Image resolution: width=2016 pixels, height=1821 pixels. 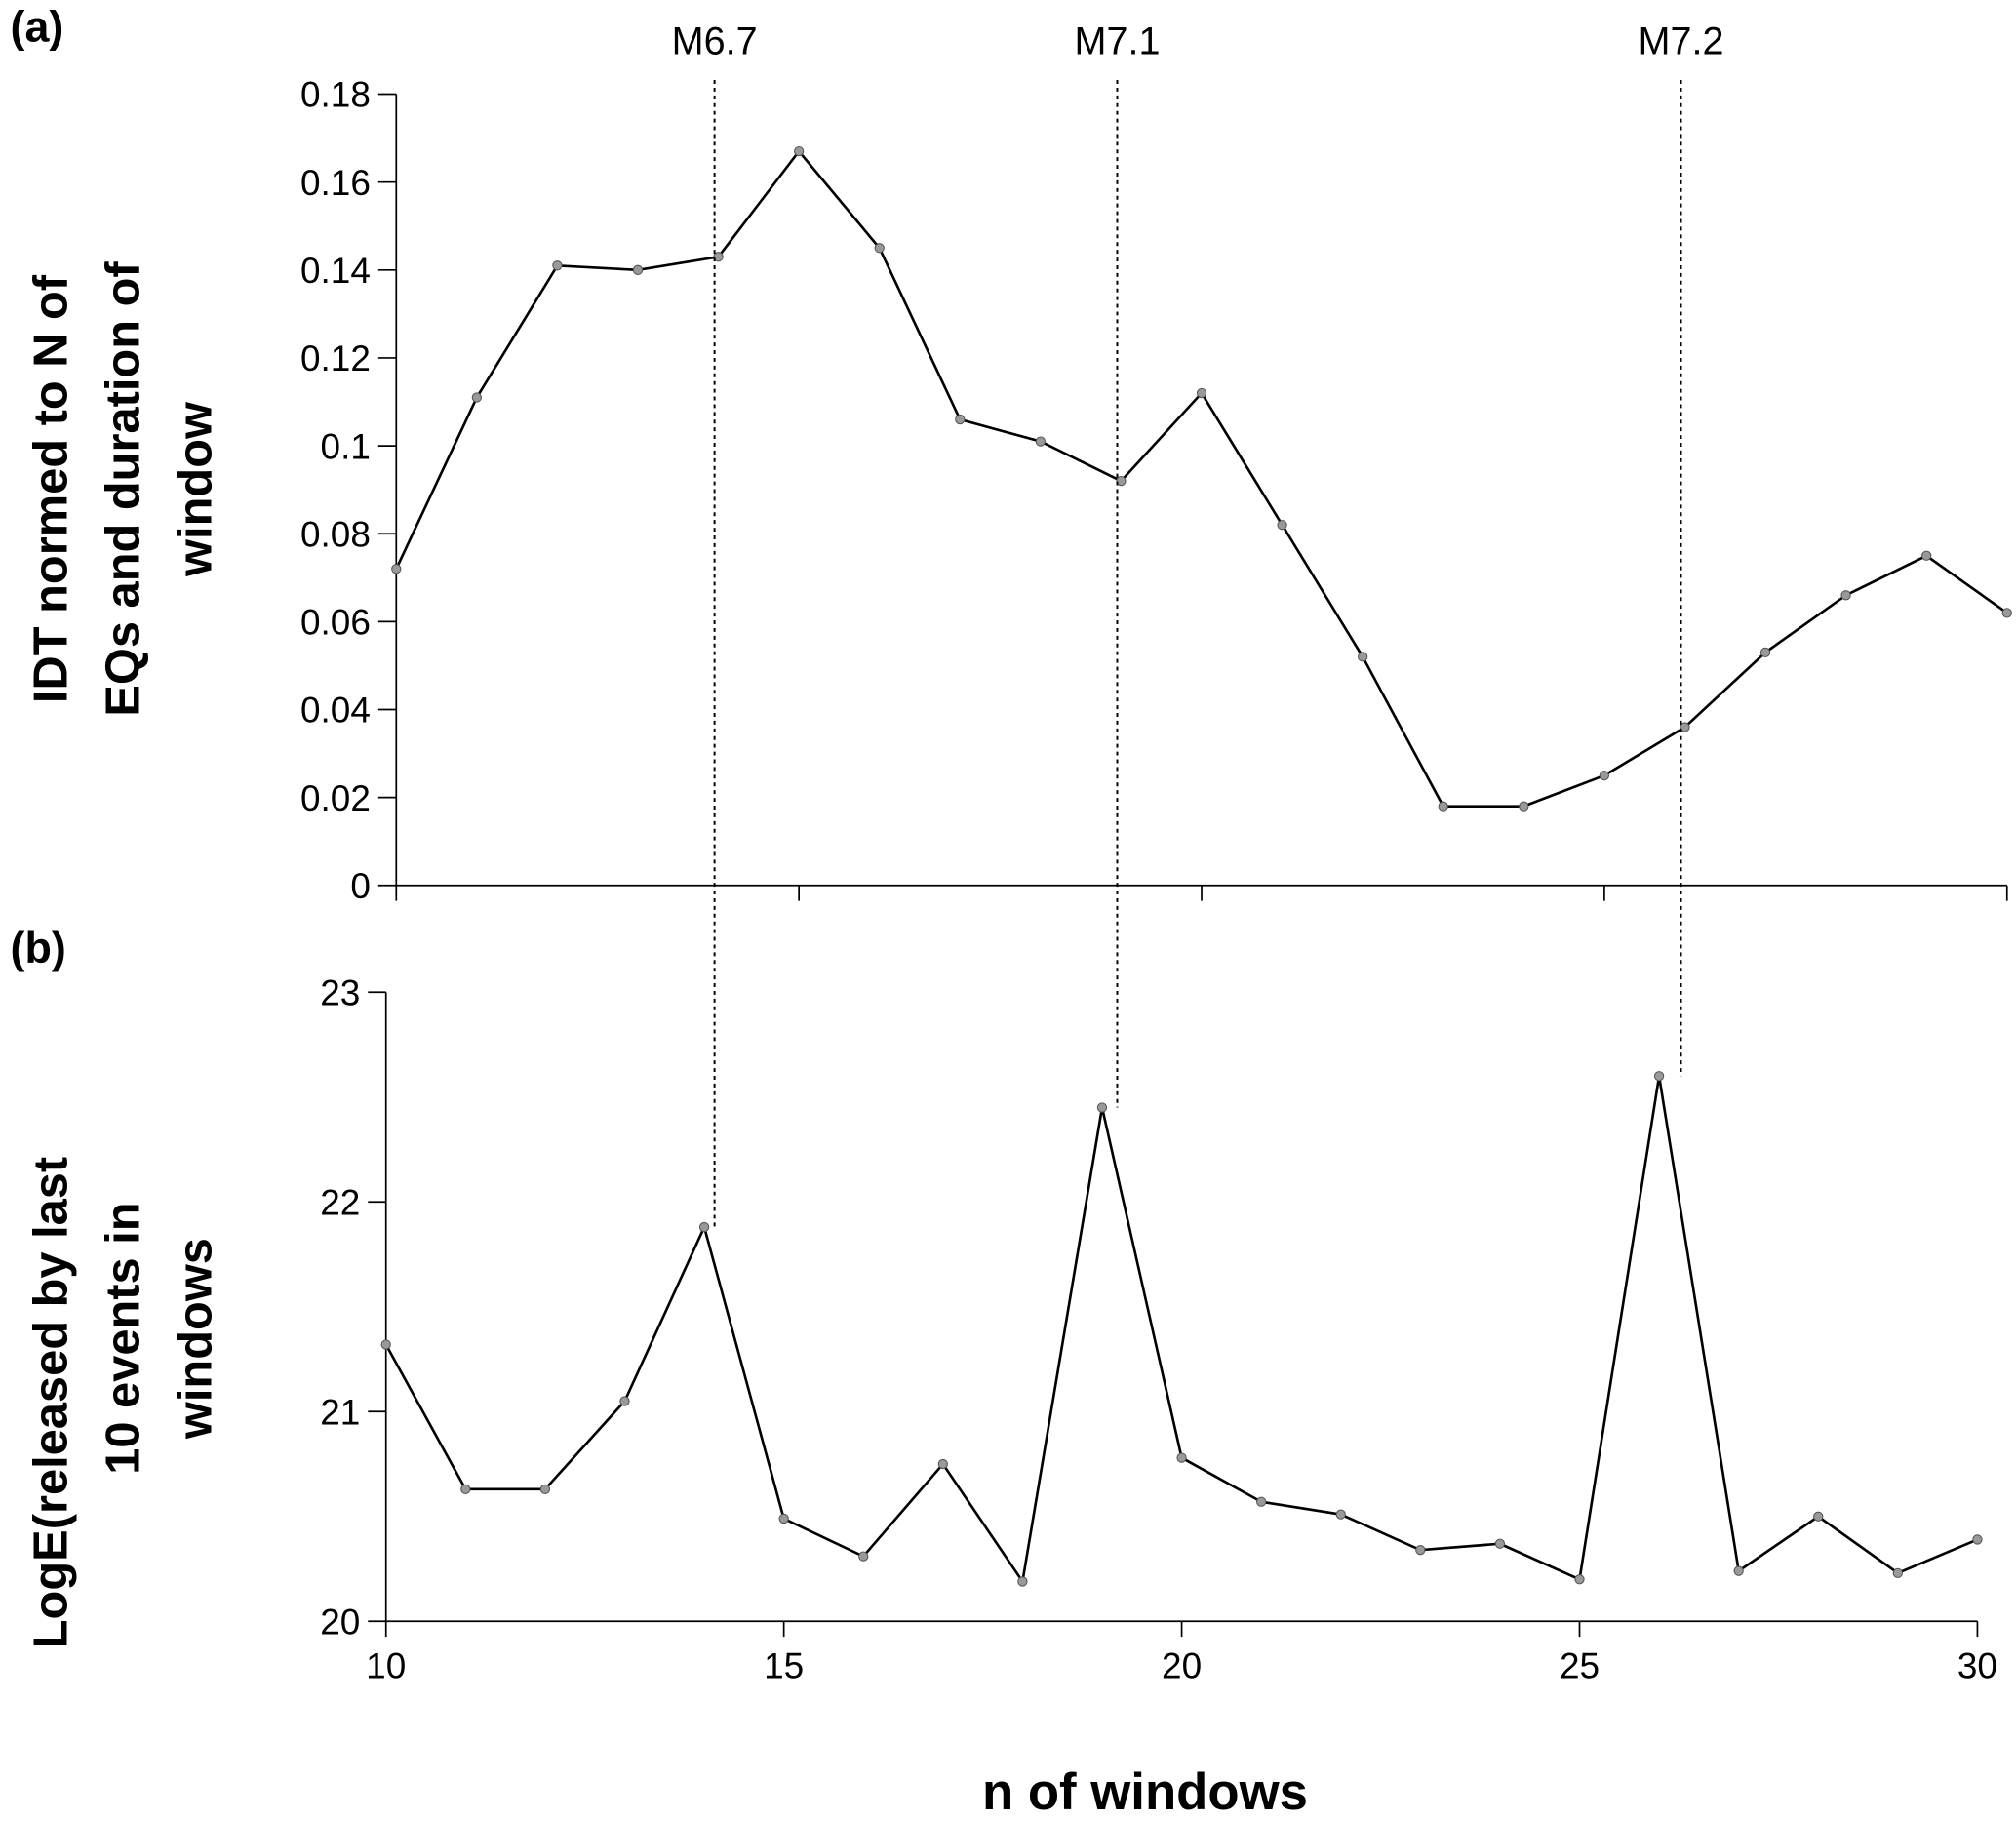 I want to click on y-tick-label: 21, so click(x=340, y=1412).